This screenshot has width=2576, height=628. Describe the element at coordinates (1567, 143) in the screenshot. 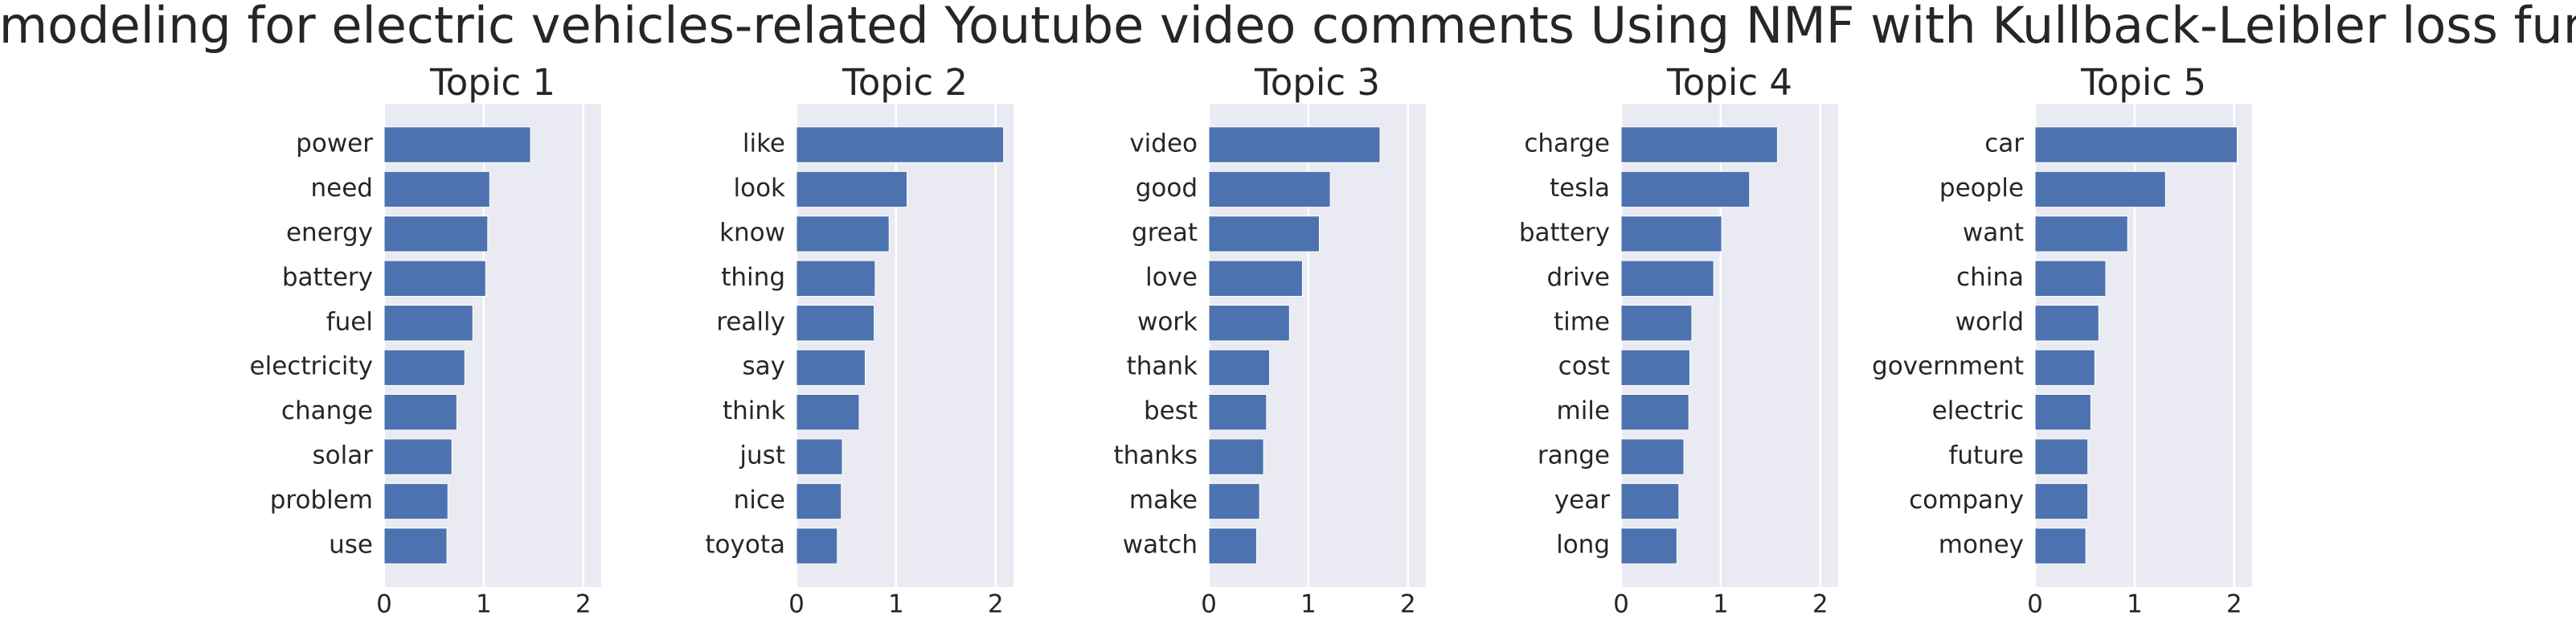

I see `y-tick-label: charge` at that location.